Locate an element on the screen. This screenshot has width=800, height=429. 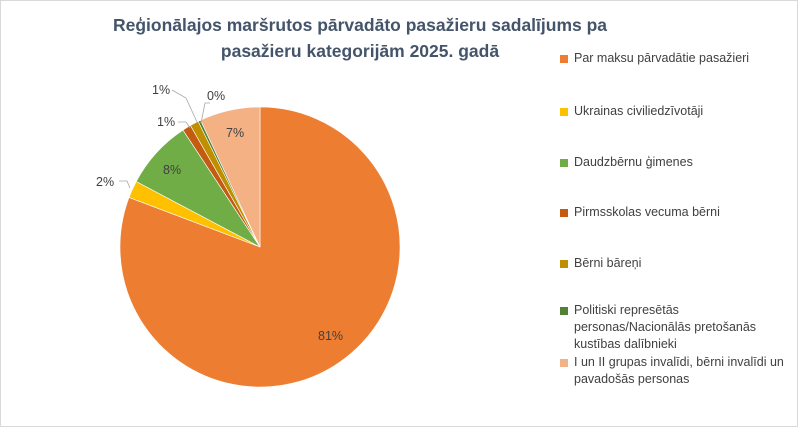
data-label-3: 8% is located at coordinates (172, 170).